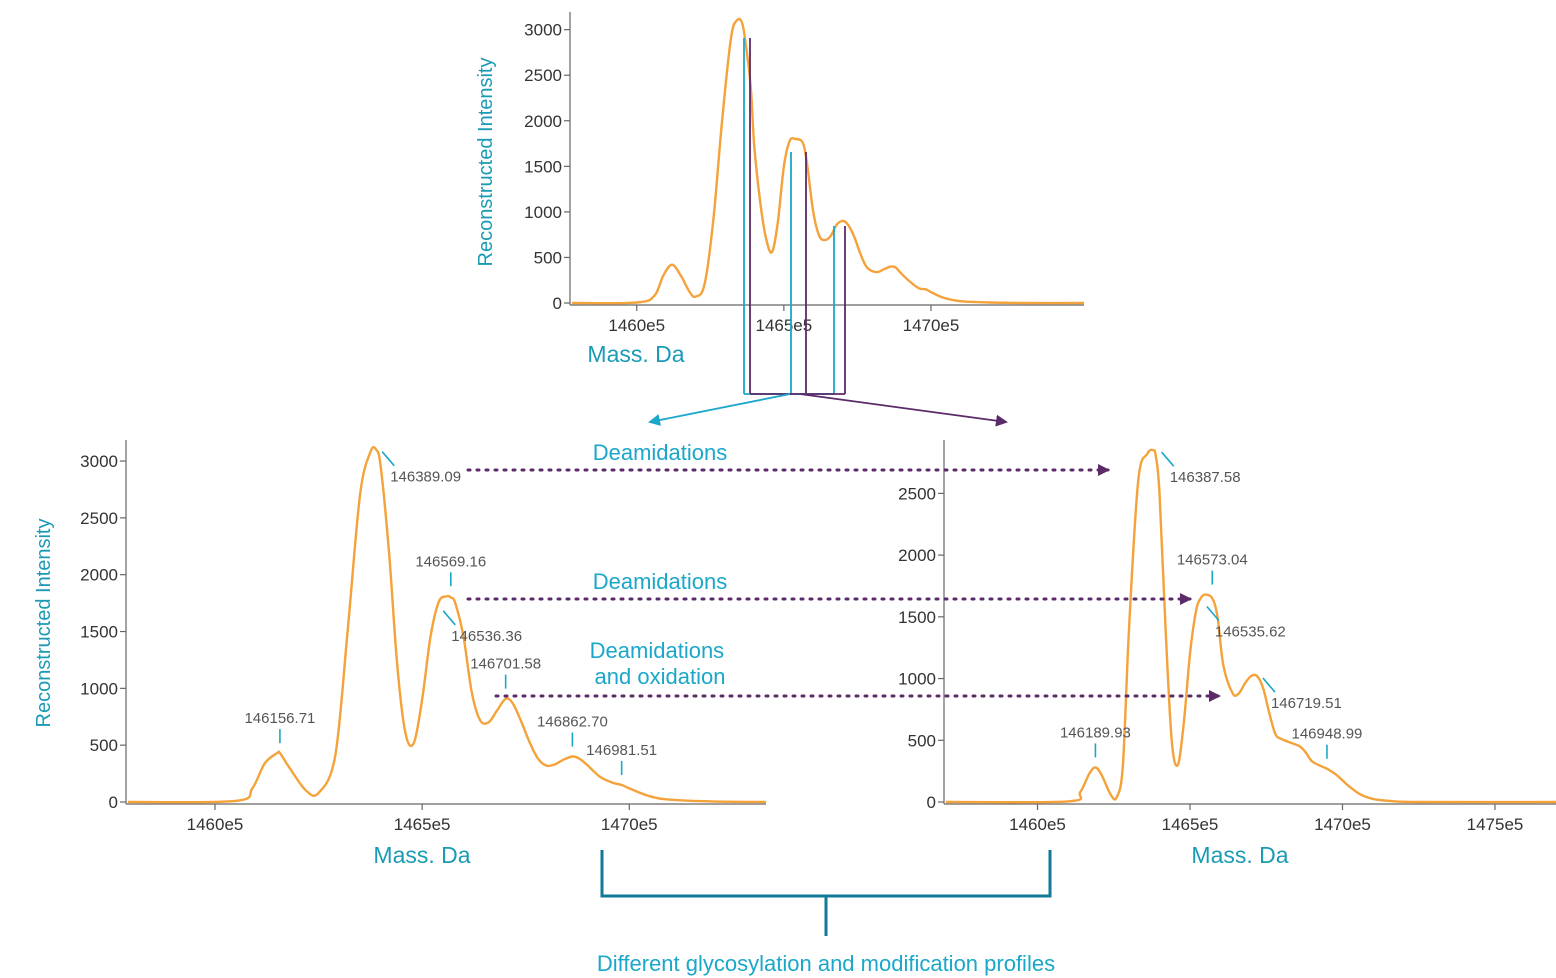 This screenshot has width=1556, height=978. I want to click on left-y-axis-label: Reconstructed Intensity, so click(44, 623).